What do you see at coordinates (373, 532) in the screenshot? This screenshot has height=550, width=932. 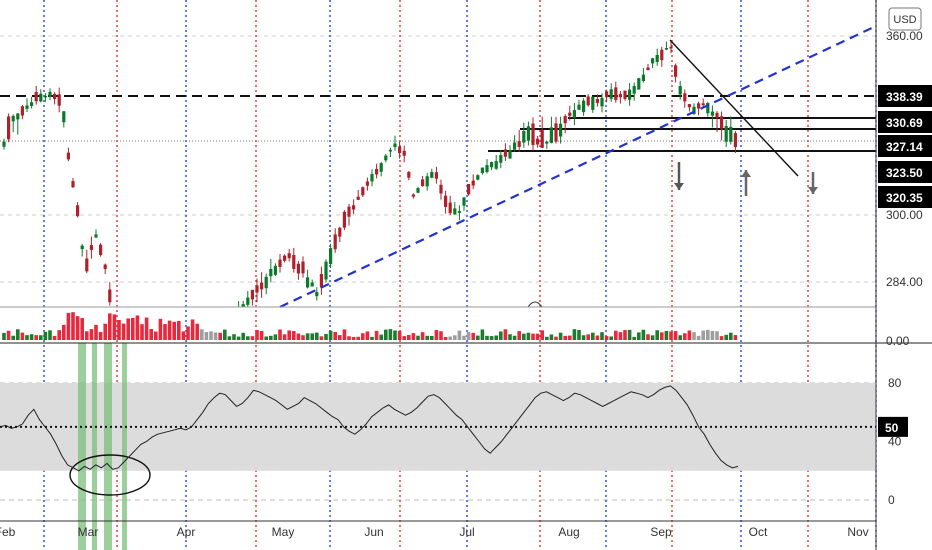 I see `time-tick-label: Jun` at bounding box center [373, 532].